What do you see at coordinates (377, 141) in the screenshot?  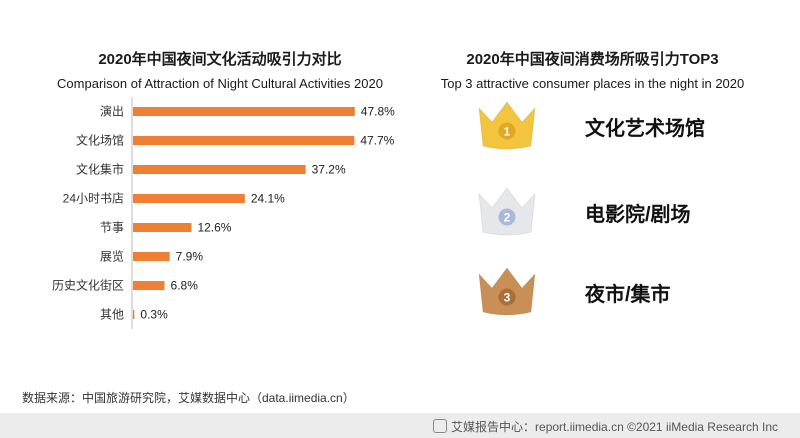 I see `value-label: 47.7%` at bounding box center [377, 141].